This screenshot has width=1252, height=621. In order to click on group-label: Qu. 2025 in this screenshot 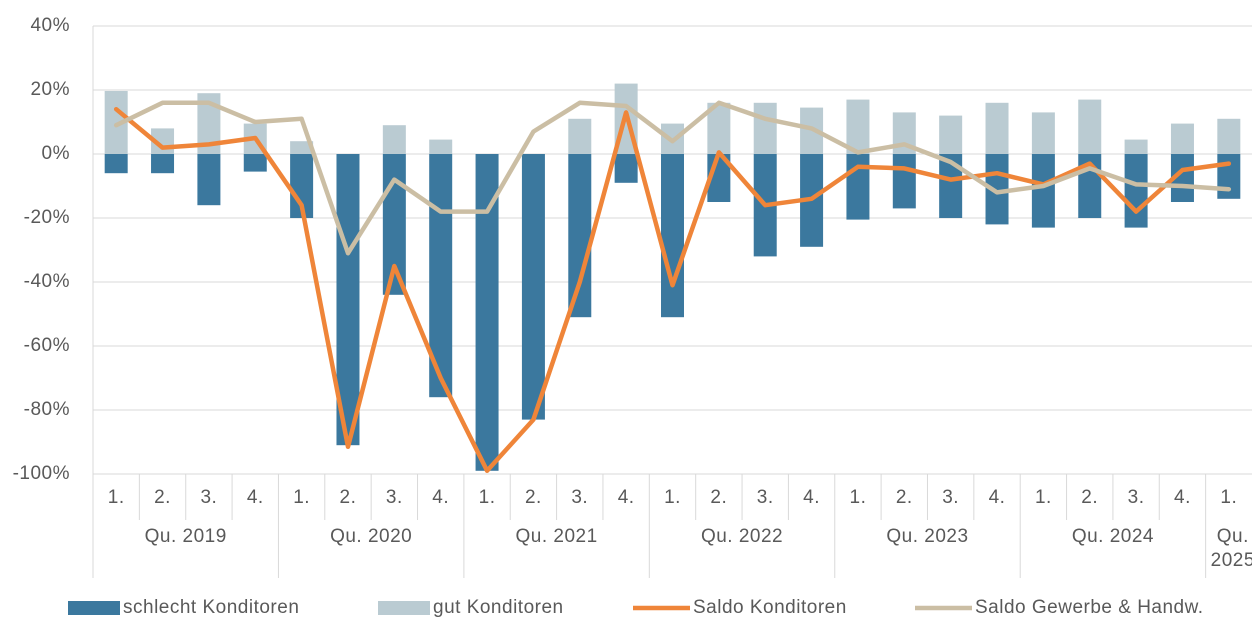, I will do `click(1231, 548)`.